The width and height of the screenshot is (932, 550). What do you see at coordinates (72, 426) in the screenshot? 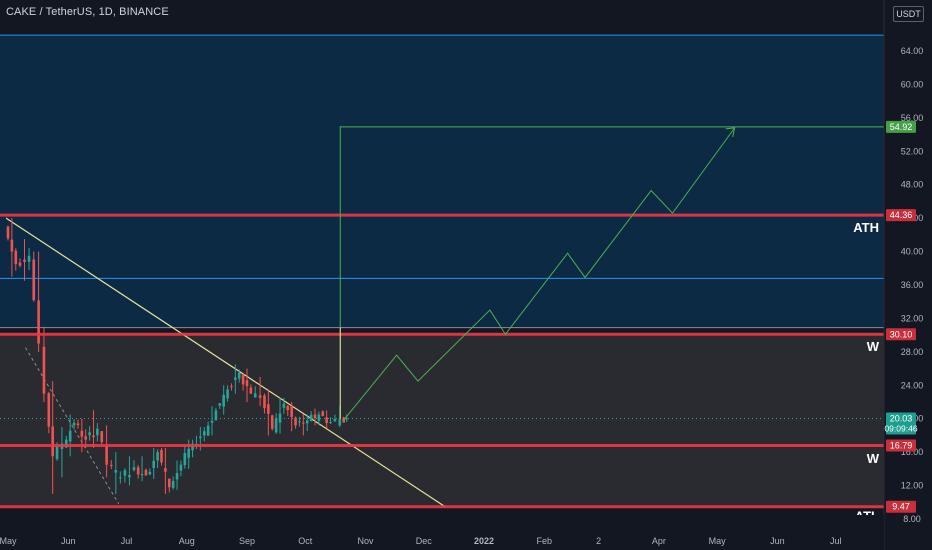
I see `dashed-guide-line` at bounding box center [72, 426].